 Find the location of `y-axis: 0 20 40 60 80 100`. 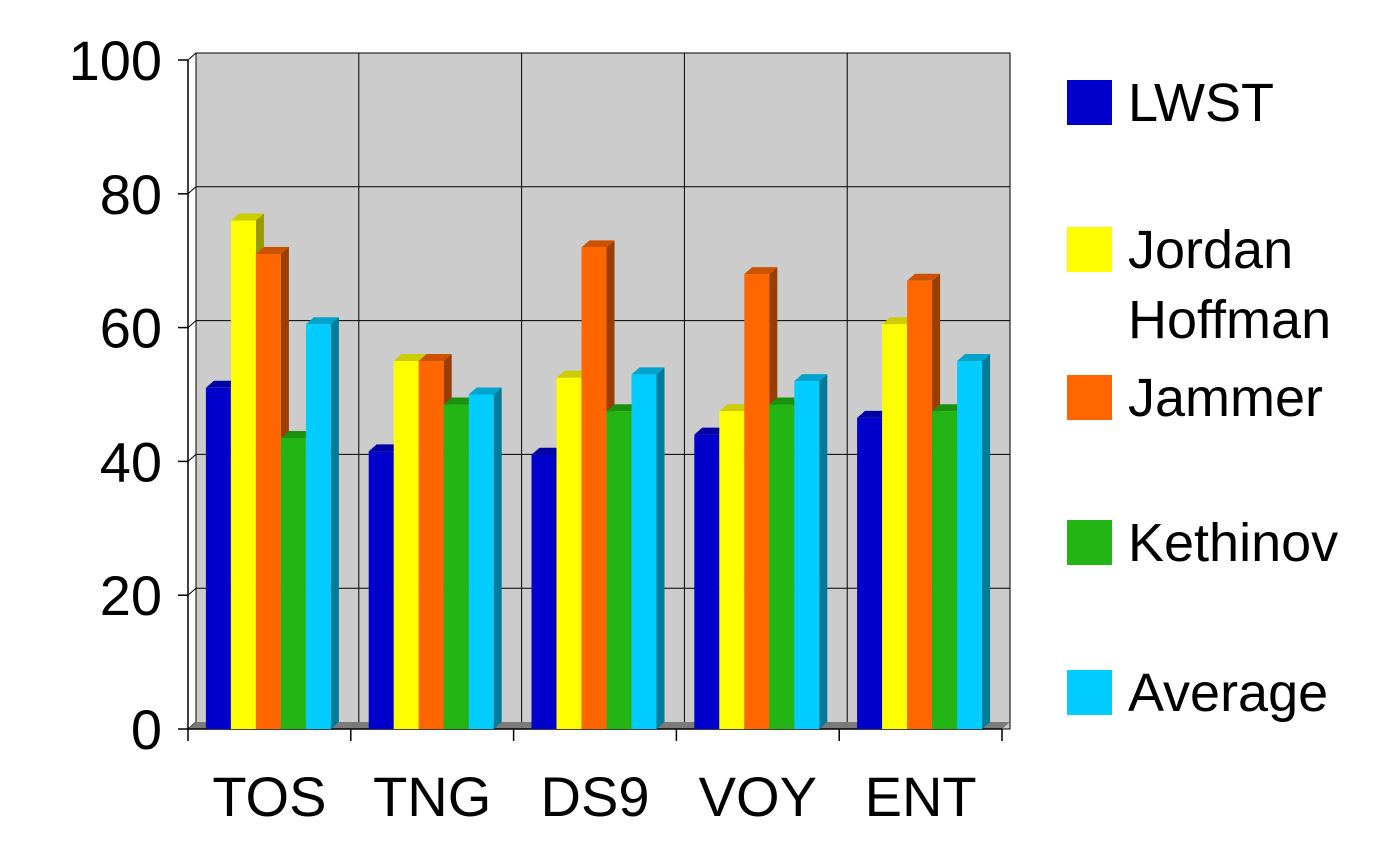

y-axis: 0 20 40 60 80 100 is located at coordinates (129, 395).